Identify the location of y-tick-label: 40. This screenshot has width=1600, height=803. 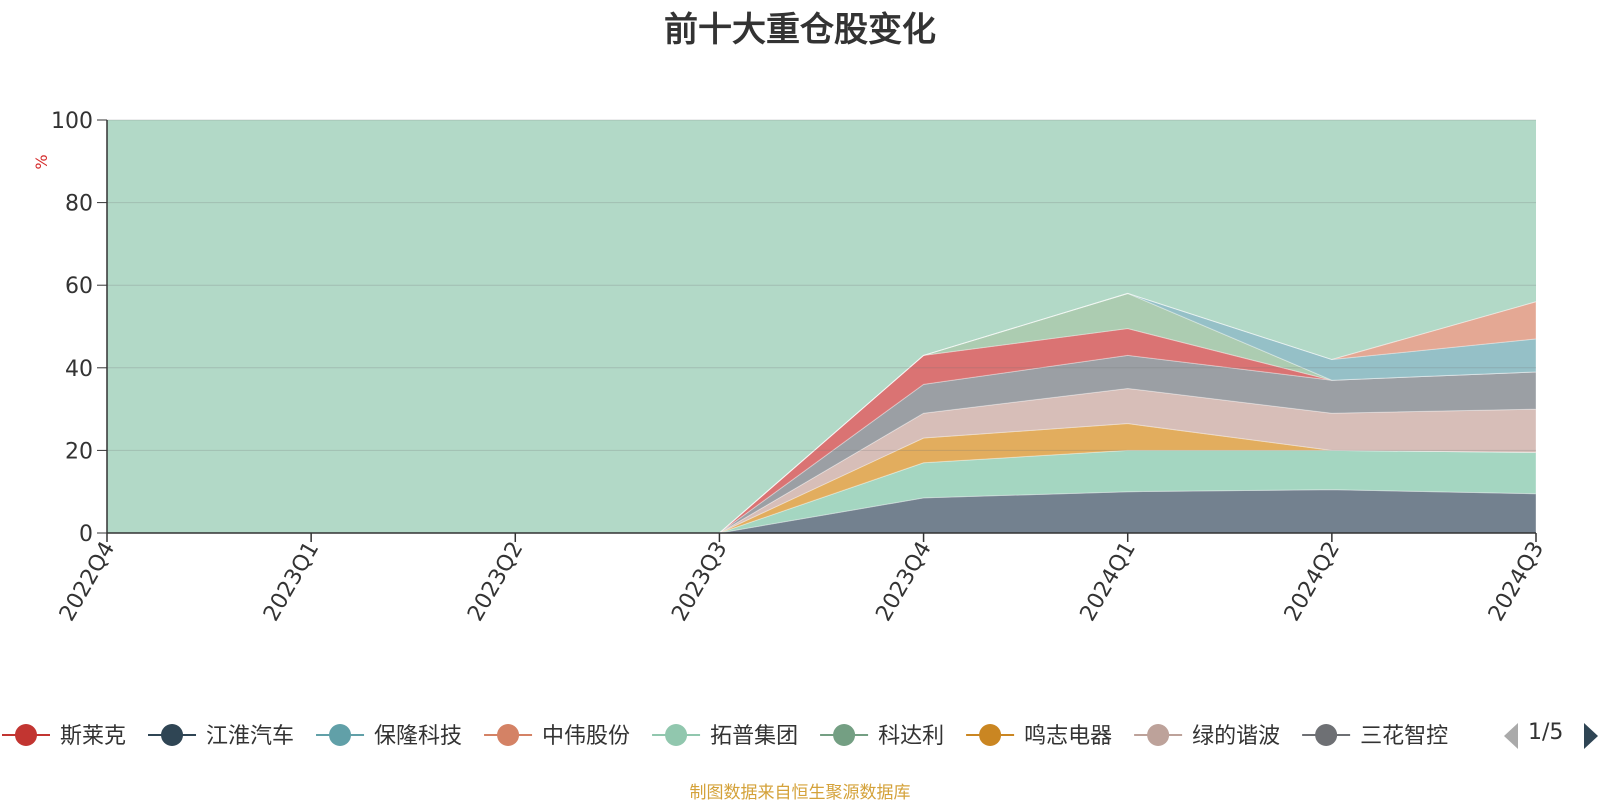
(79, 369).